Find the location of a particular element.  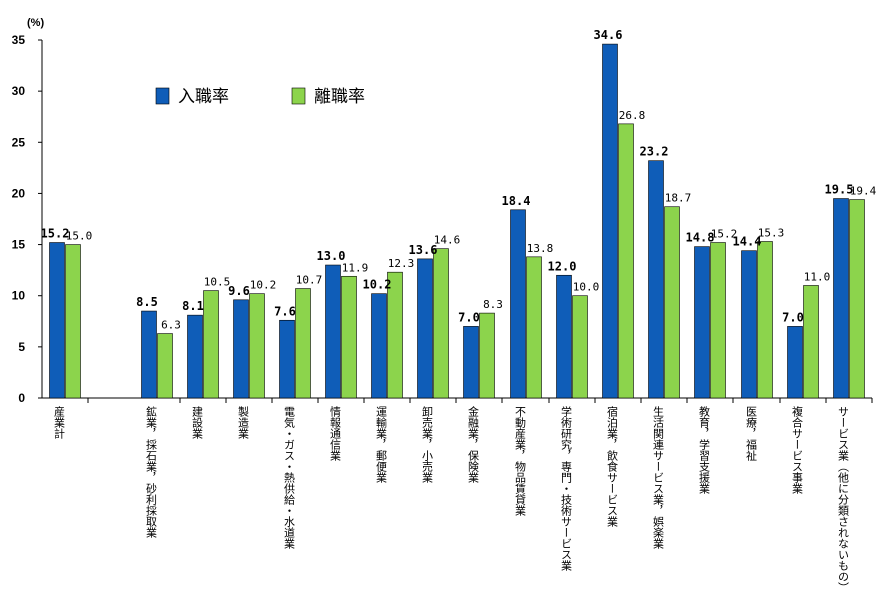

value-label-separation: 15.3 is located at coordinates (771, 233).